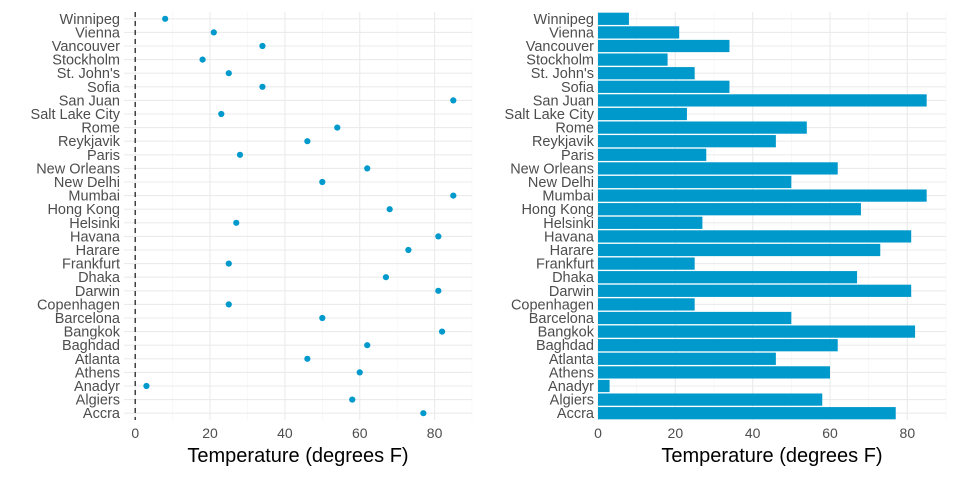 This screenshot has width=960, height=480. What do you see at coordinates (322, 182) in the screenshot?
I see `point-new-delhi` at bounding box center [322, 182].